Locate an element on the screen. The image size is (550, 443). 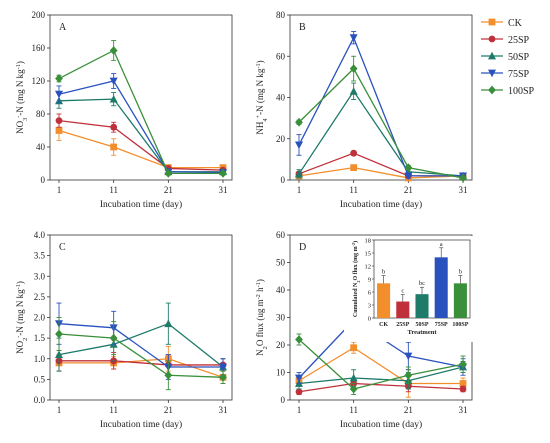
y-tick-label: 120 is located at coordinates (39, 81).